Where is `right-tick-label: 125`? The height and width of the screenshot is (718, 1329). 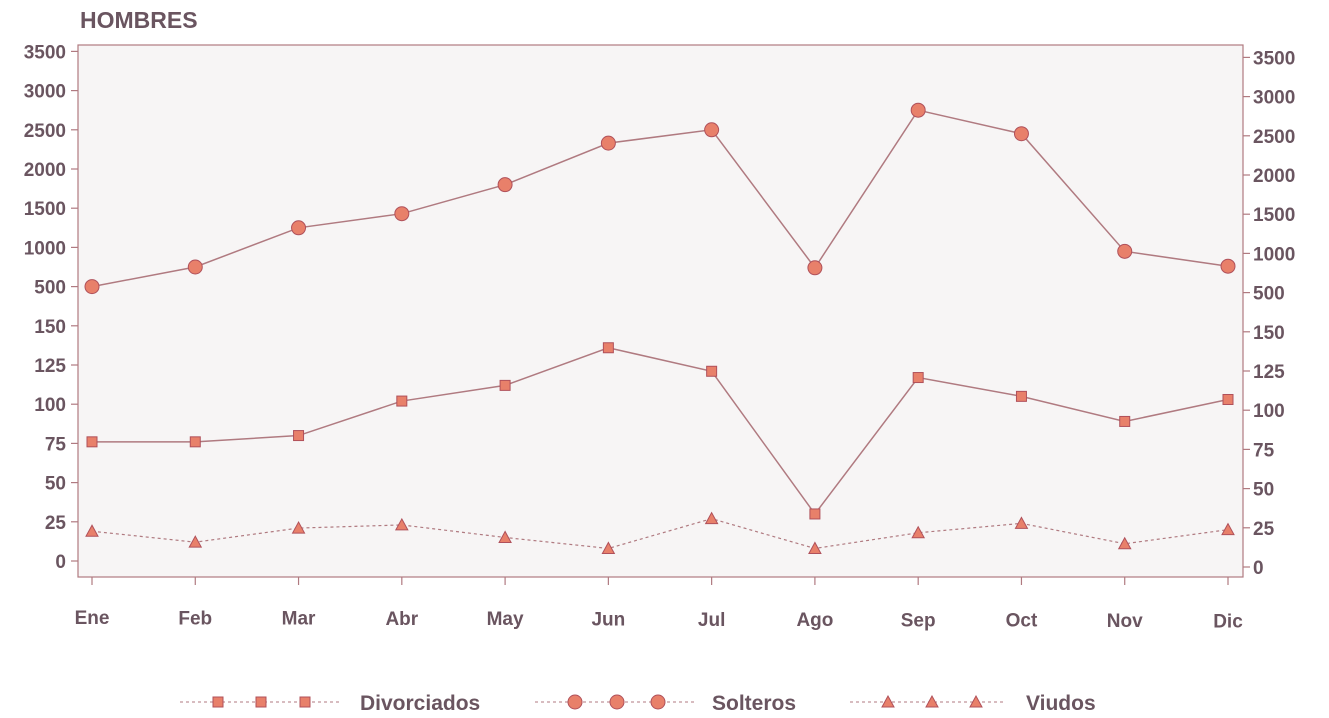 right-tick-label: 125 is located at coordinates (1269, 372).